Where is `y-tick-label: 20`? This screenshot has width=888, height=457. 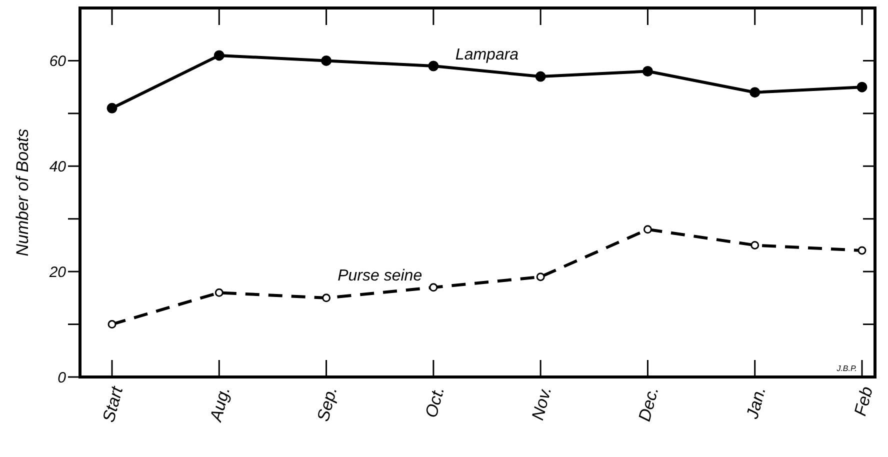 y-tick-label: 20 is located at coordinates (57, 272).